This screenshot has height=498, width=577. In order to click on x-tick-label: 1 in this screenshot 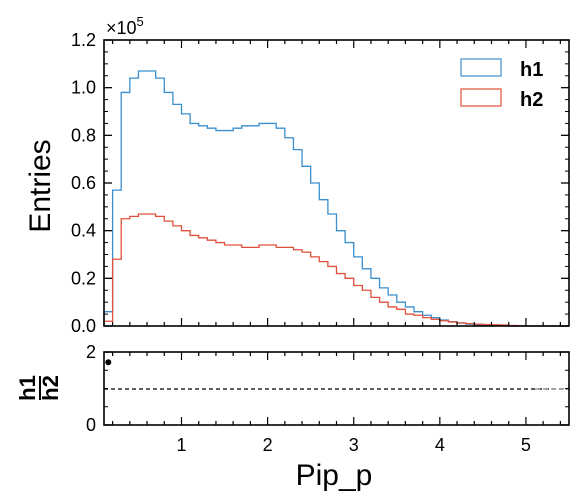, I will do `click(181, 445)`.